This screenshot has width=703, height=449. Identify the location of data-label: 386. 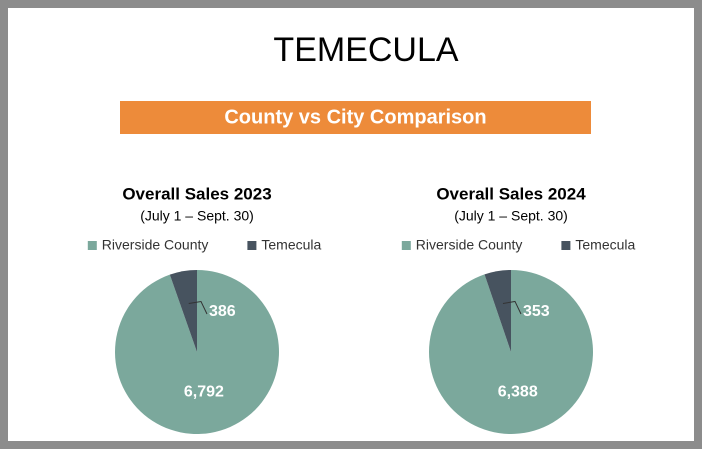
(222, 311).